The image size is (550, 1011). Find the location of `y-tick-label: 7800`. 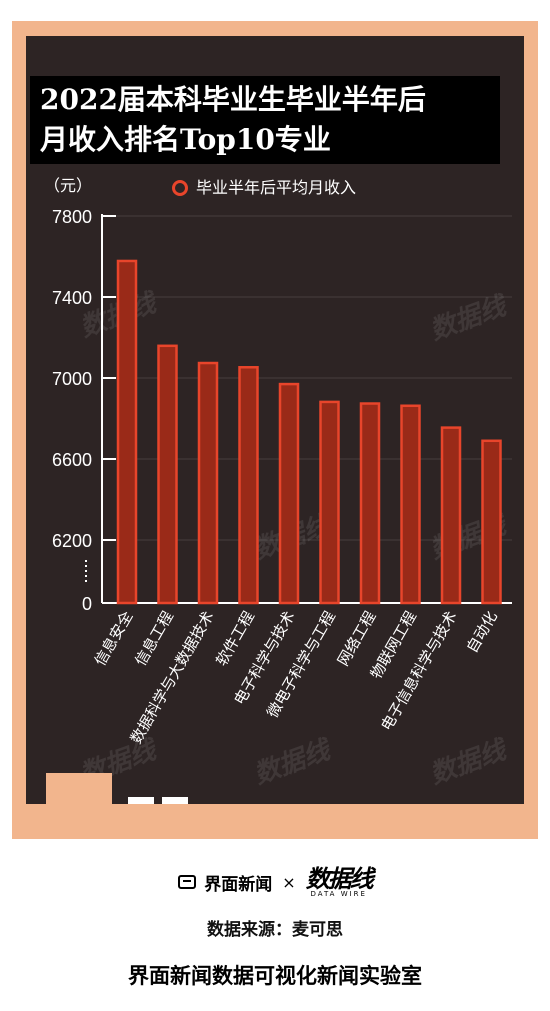

y-tick-label: 7800 is located at coordinates (72, 217).